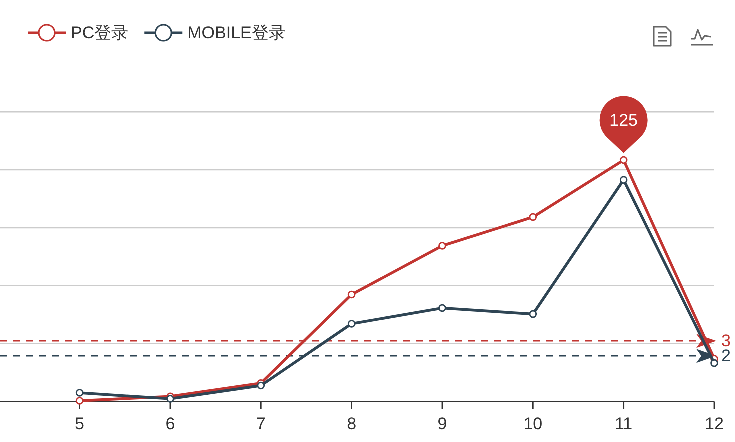  Describe the element at coordinates (624, 424) in the screenshot. I see `x-tick-label: 11` at that location.